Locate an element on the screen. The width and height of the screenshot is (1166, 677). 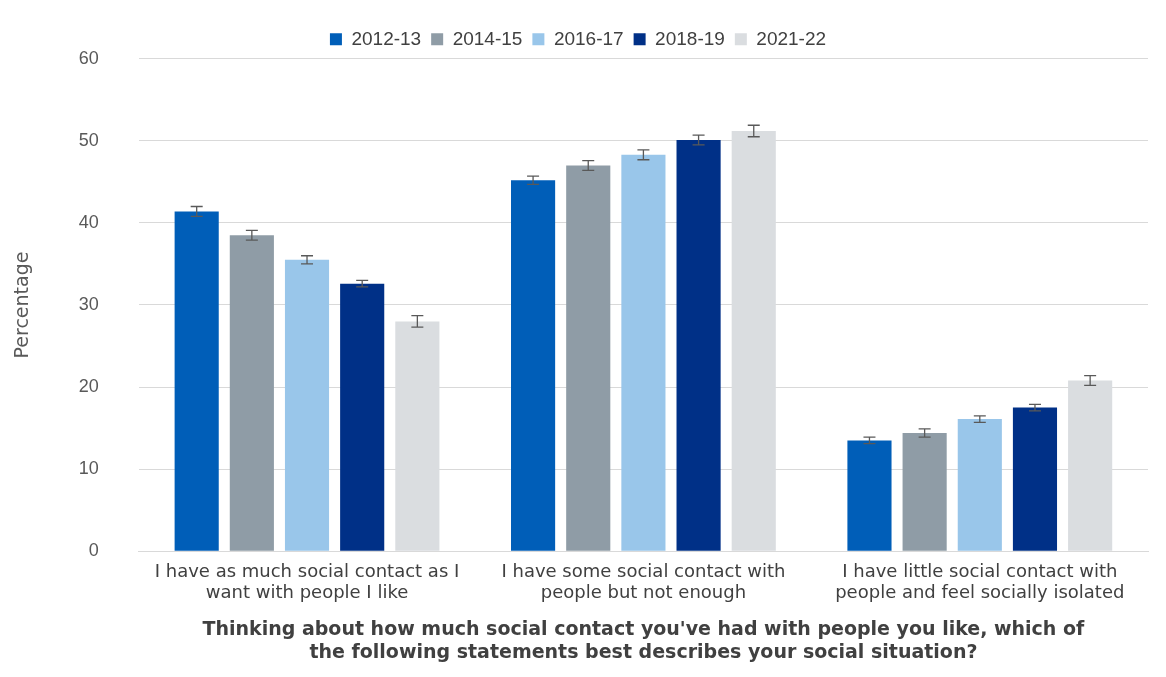
legend-label: 2012-13 is located at coordinates (386, 38).